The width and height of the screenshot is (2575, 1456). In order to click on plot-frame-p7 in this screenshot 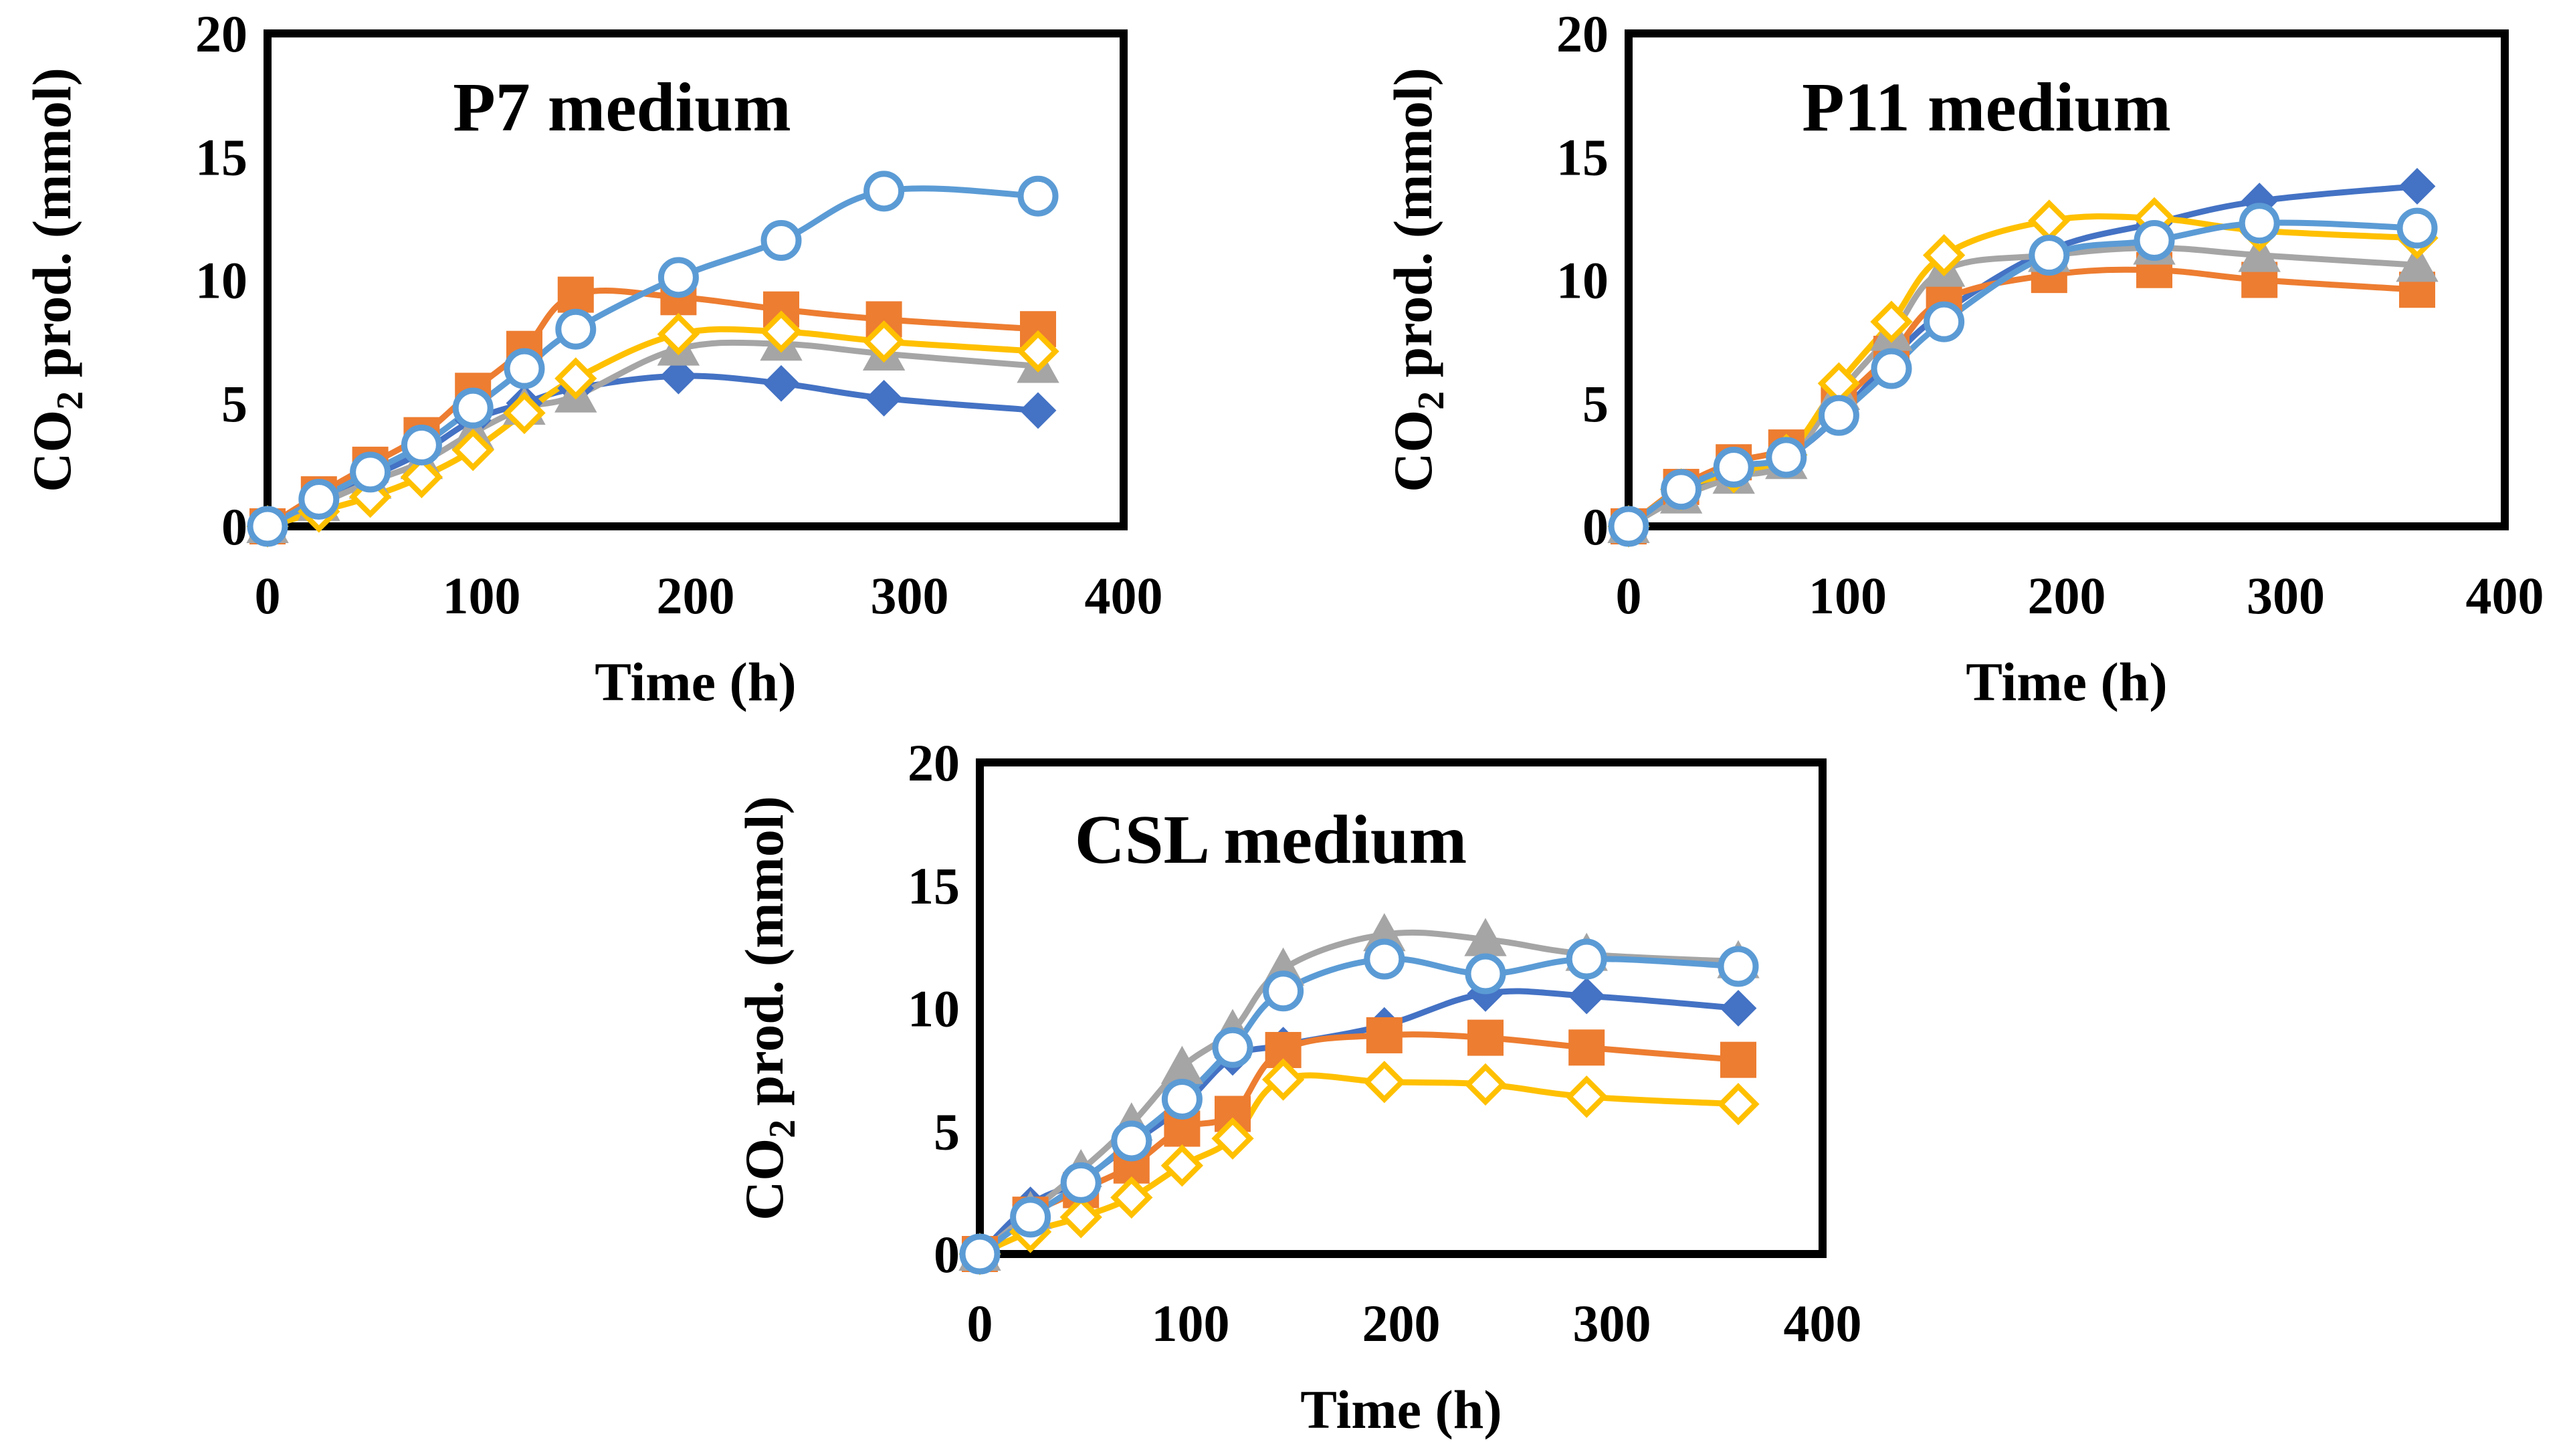, I will do `click(696, 279)`.